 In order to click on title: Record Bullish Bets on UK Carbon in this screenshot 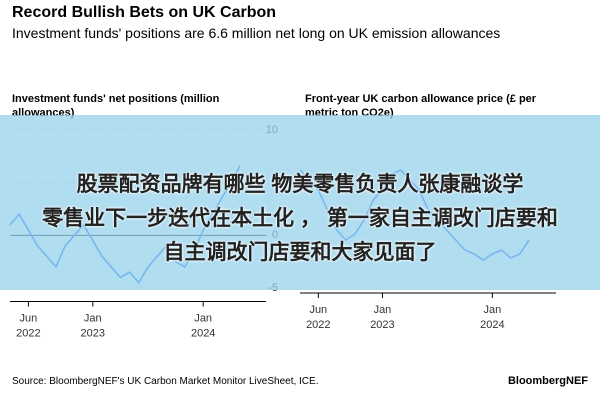, I will do `click(144, 12)`.